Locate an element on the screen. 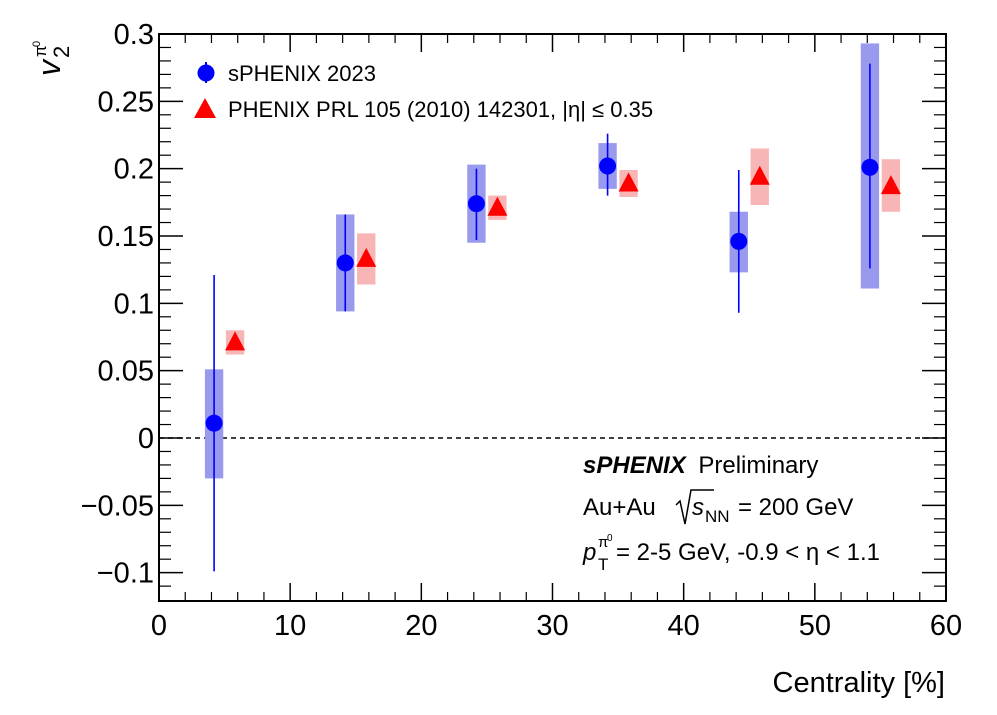  legend-entry-phenix: PHENIX PRL 105 (2010) 142301, |η| ≤ 0.35 is located at coordinates (423, 109).